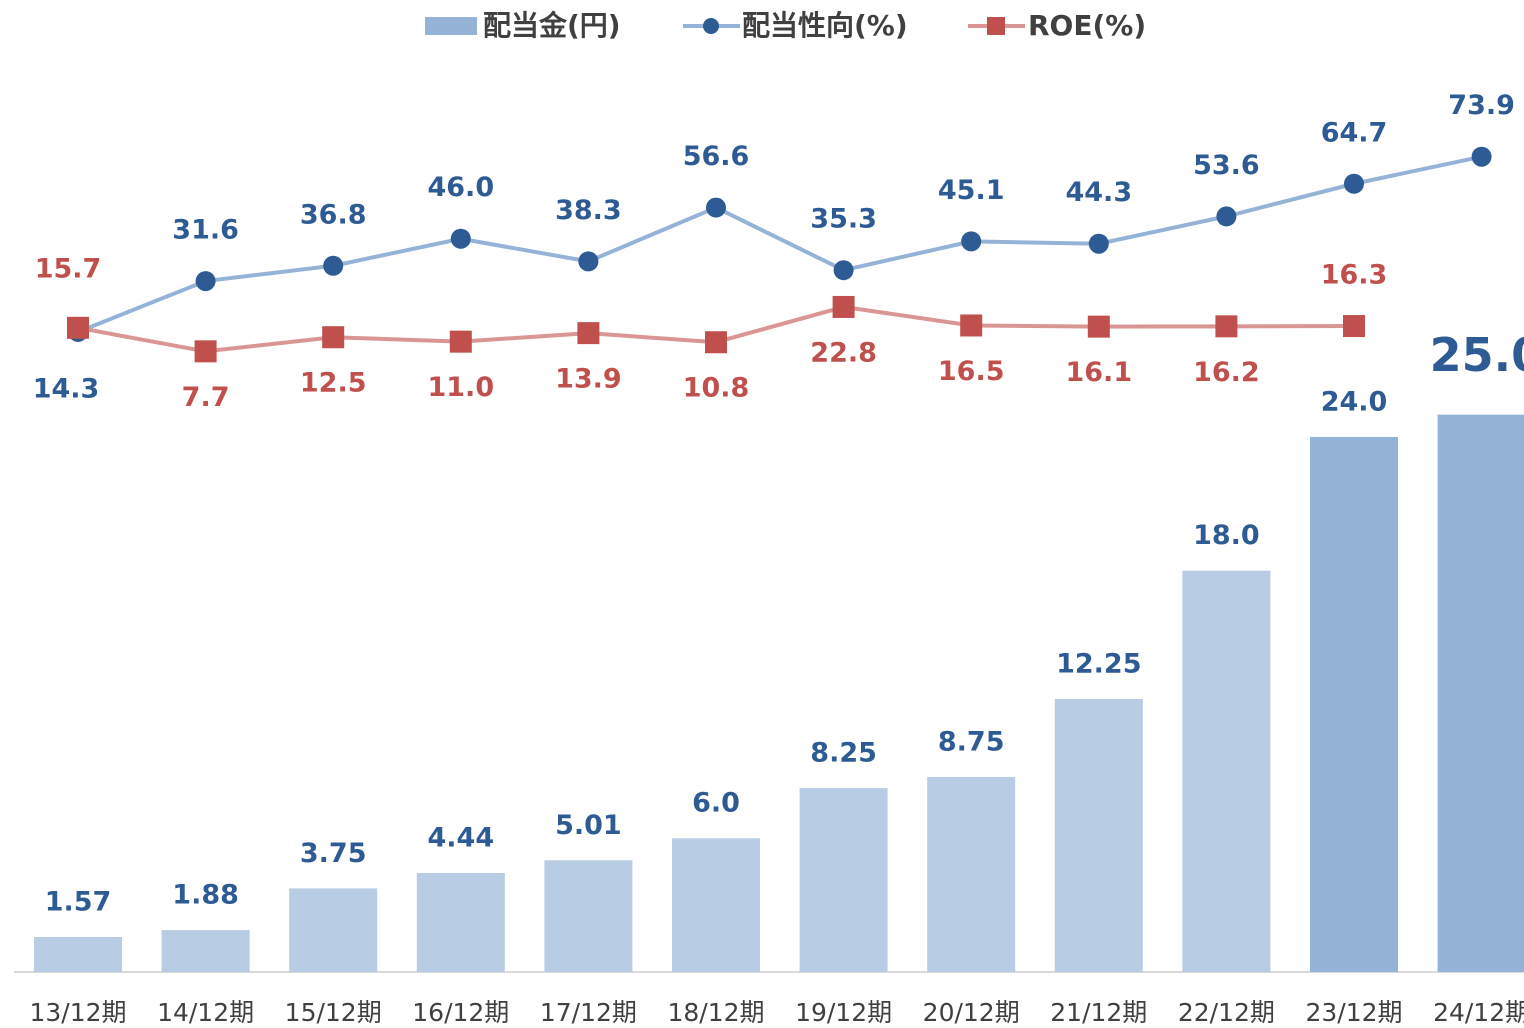 The height and width of the screenshot is (1028, 1524). Describe the element at coordinates (1478, 1012) in the screenshot. I see `x-tick-label: 24/12期` at that location.